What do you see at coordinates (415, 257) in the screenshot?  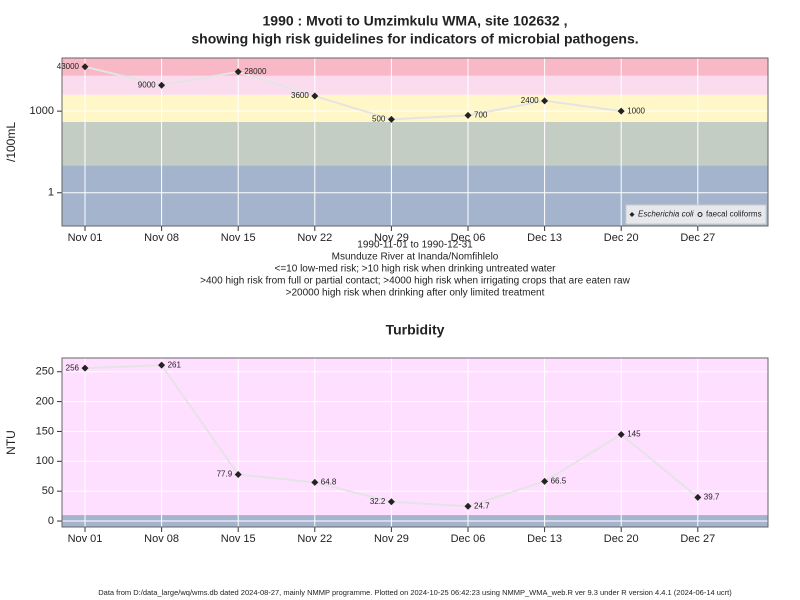 I see `note: Msunduze River at Inanda/Nomfihlelo` at bounding box center [415, 257].